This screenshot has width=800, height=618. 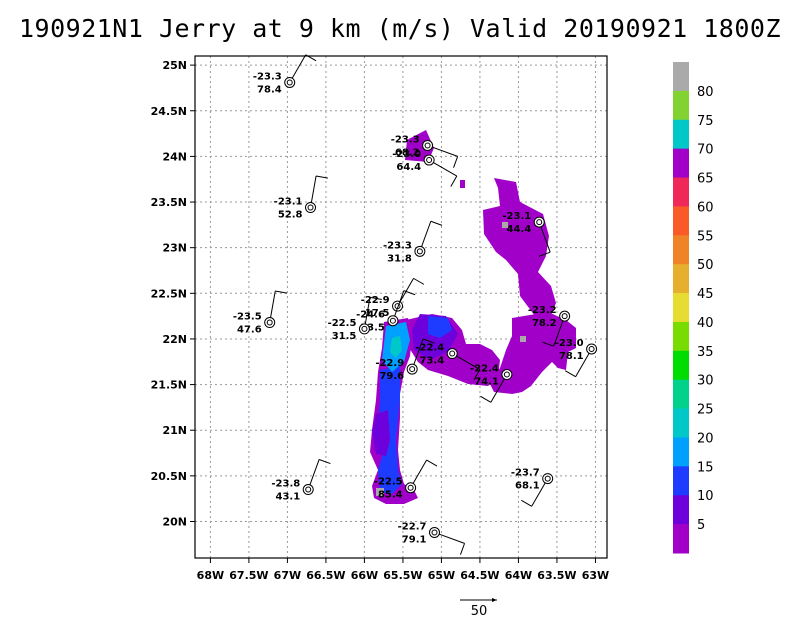 I want to click on colorbar-label: 50, so click(x=705, y=265).